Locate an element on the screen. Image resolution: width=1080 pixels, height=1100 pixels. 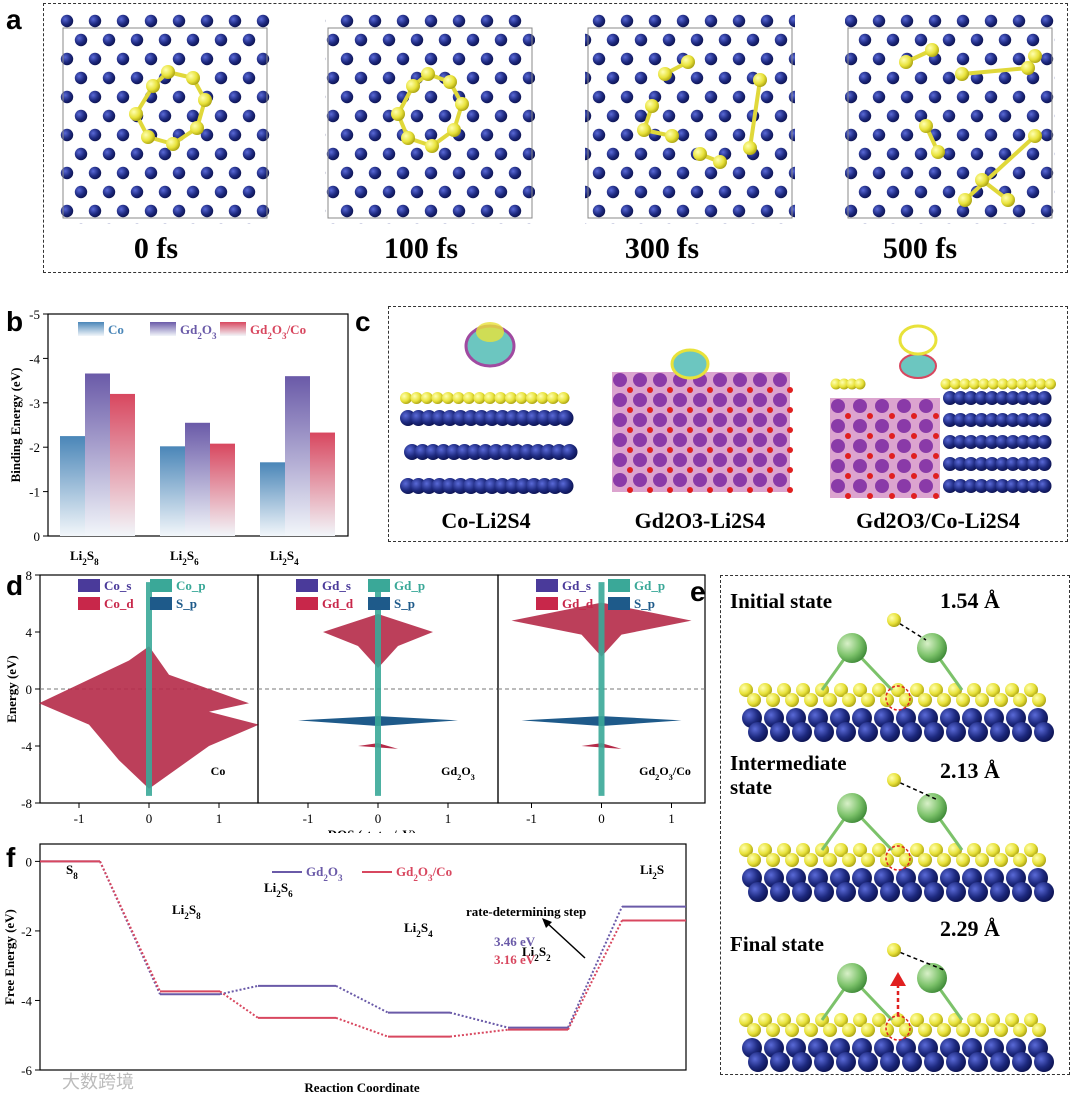
y-tick-label: -2 is located at coordinates (34, 447).